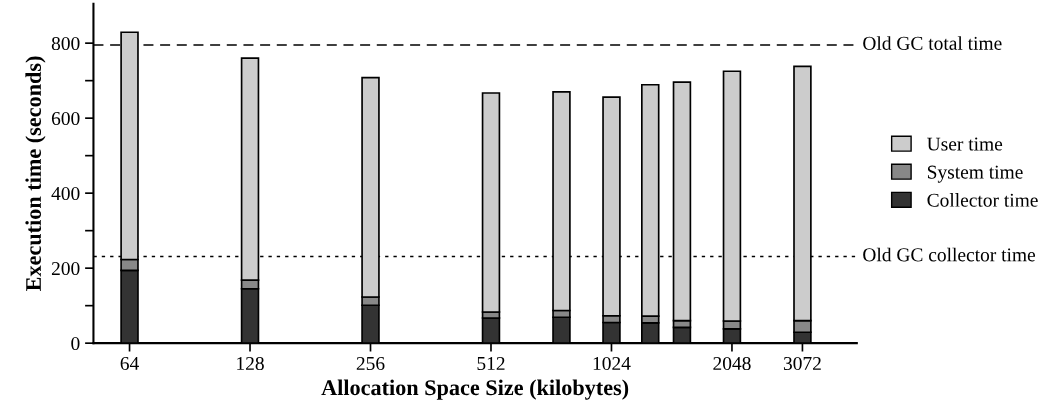 The height and width of the screenshot is (419, 1050). What do you see at coordinates (932, 43) in the screenshot?
I see `ref-line-label: Old GC total time` at bounding box center [932, 43].